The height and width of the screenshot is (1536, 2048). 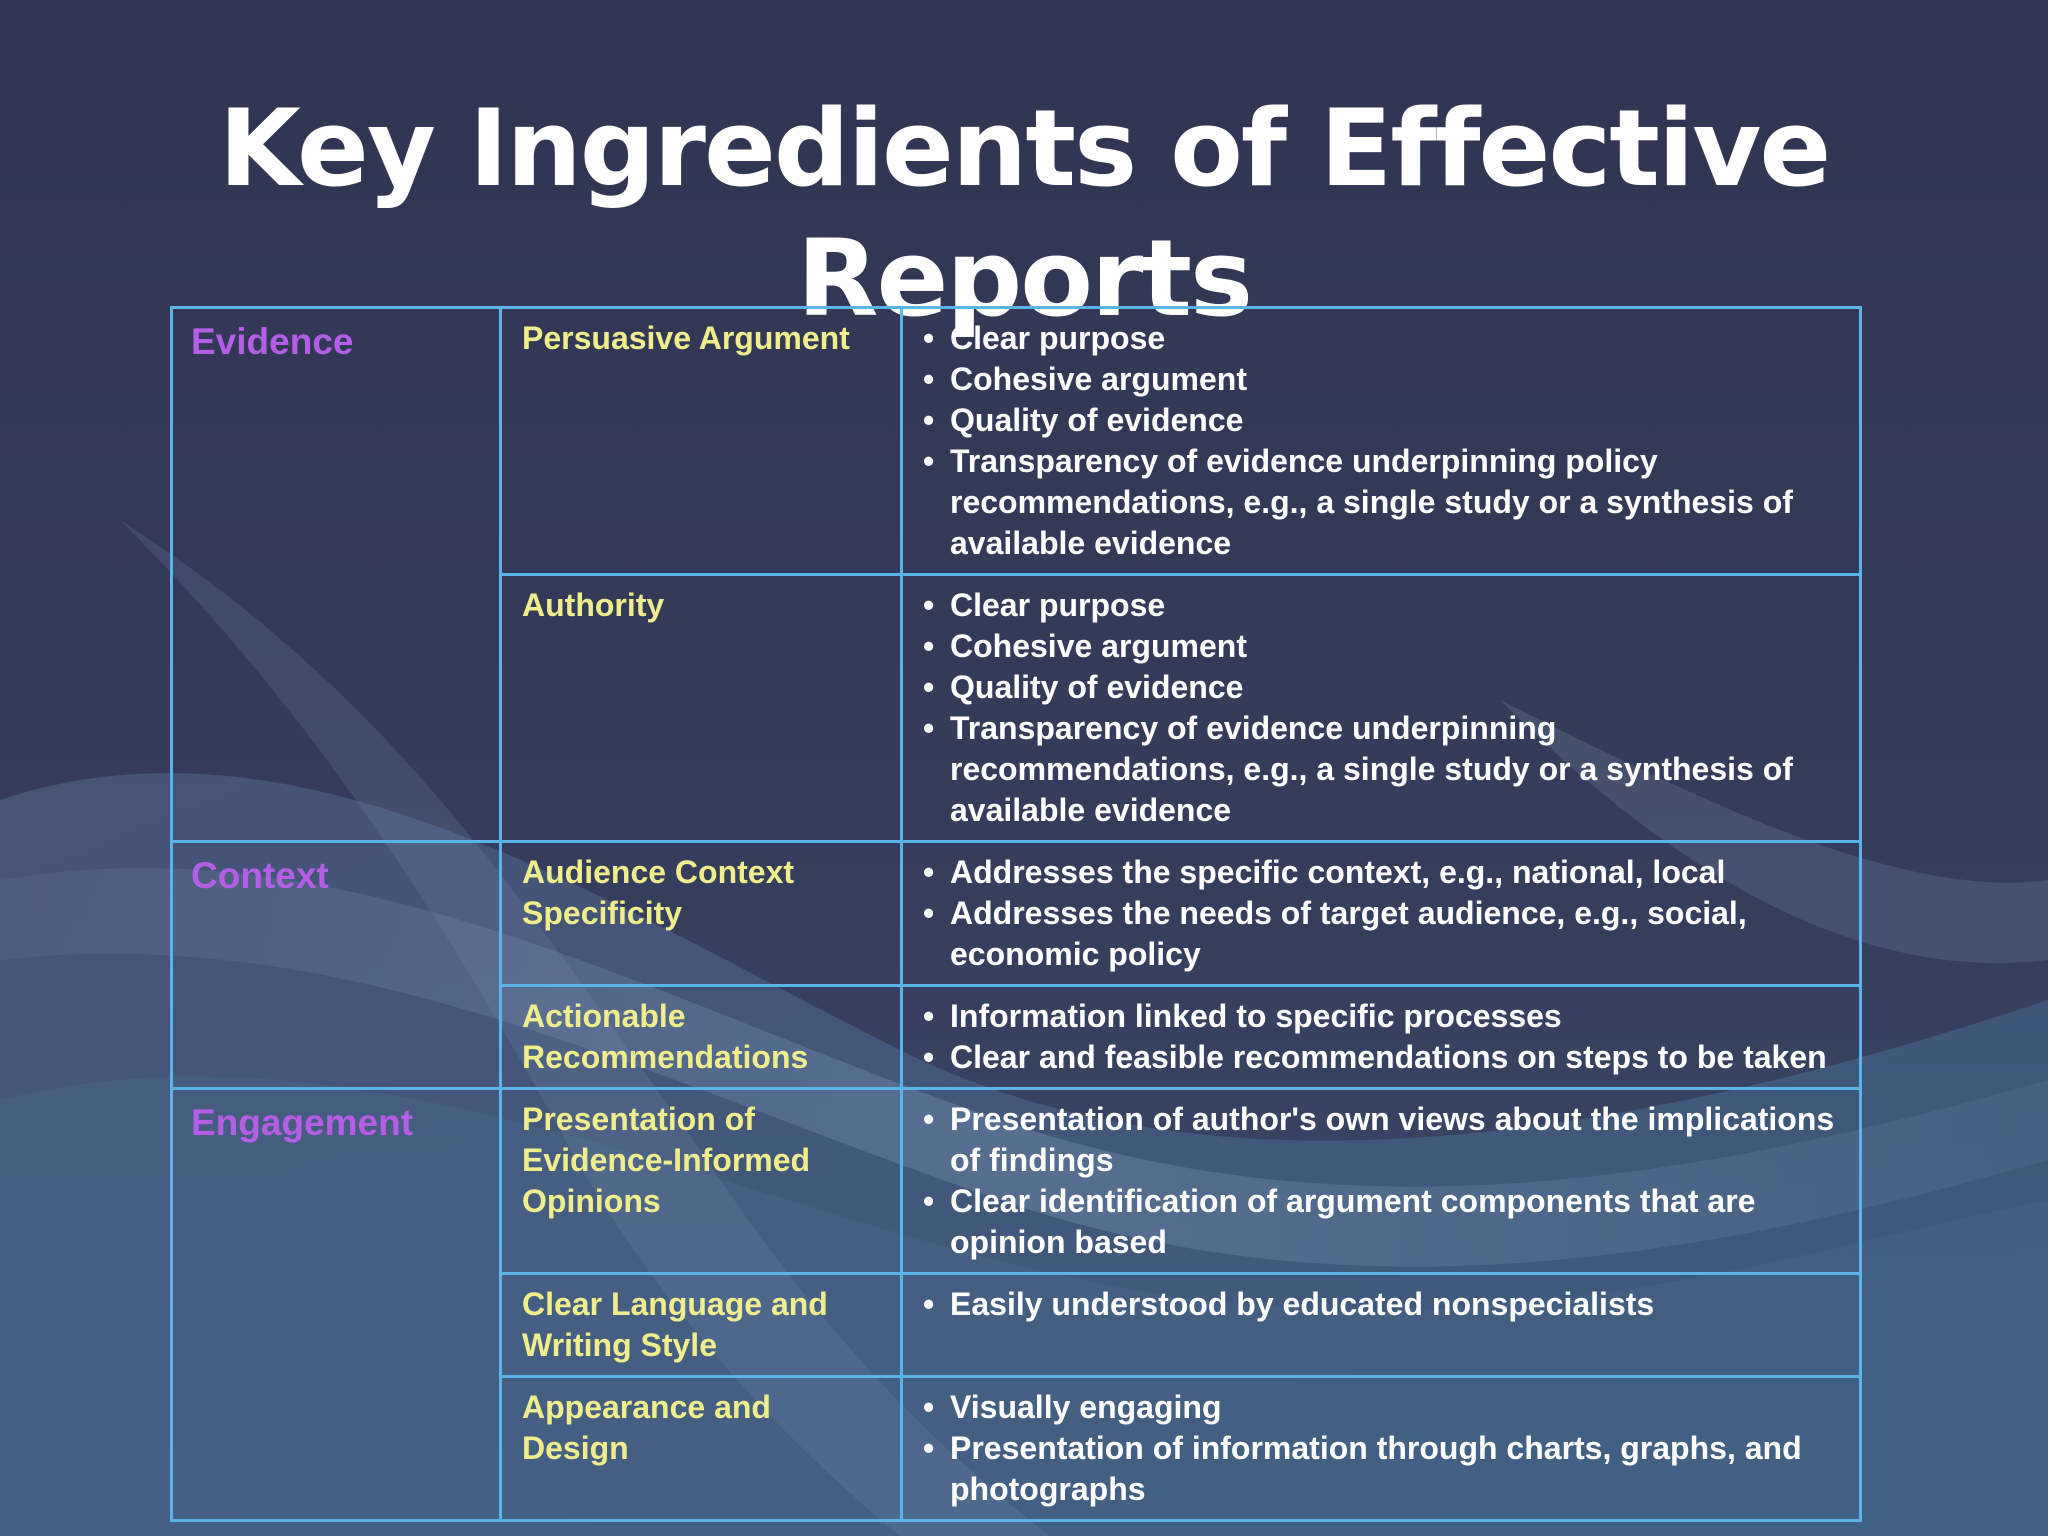 I want to click on subcategory-cell: Audience Context Specificity, so click(x=701, y=913).